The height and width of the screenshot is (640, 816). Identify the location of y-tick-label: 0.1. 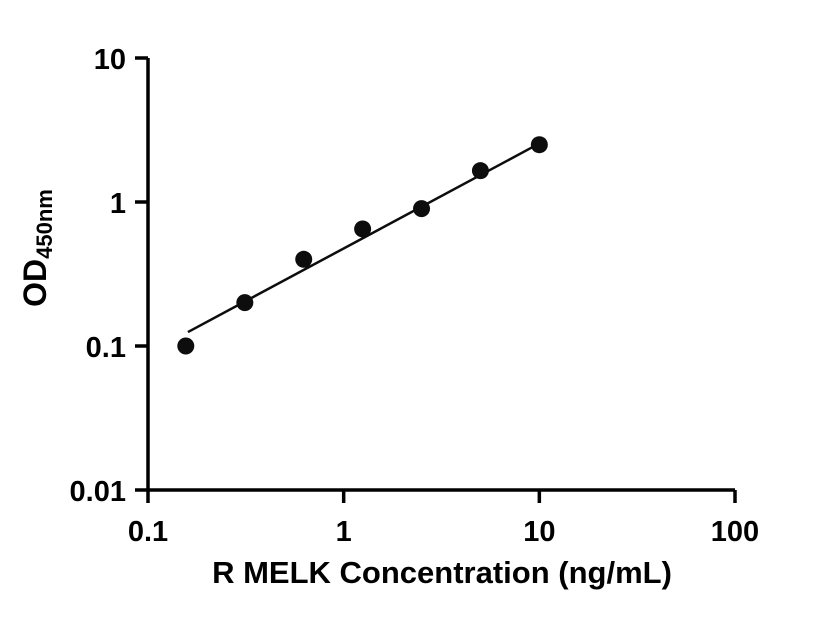
(106, 348).